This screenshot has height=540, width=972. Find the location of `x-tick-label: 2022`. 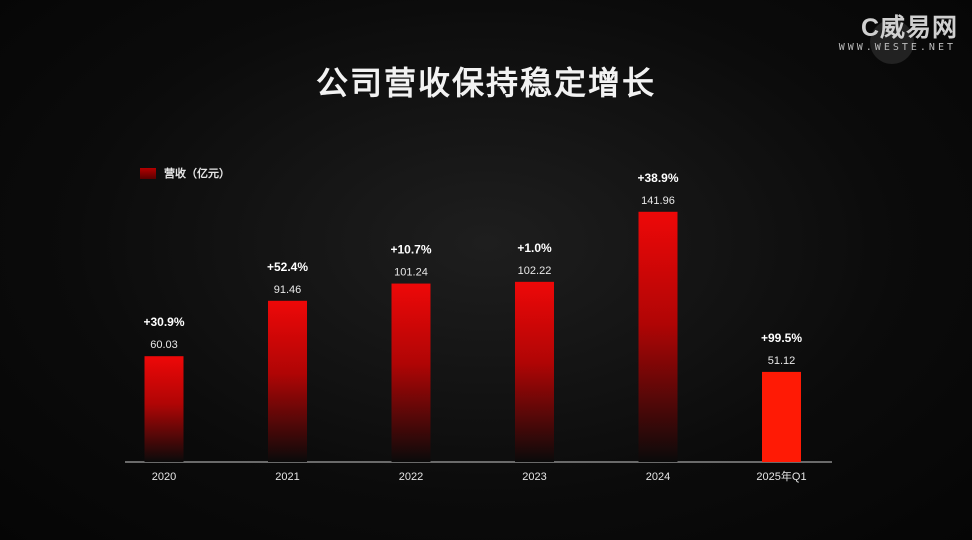

x-tick-label: 2022 is located at coordinates (411, 477).